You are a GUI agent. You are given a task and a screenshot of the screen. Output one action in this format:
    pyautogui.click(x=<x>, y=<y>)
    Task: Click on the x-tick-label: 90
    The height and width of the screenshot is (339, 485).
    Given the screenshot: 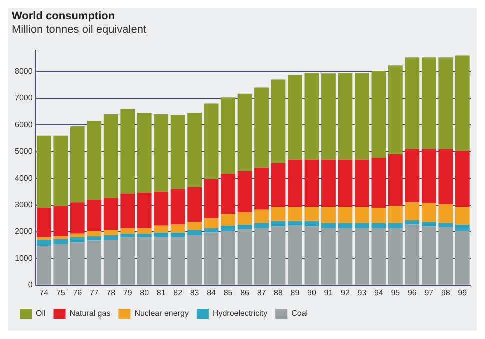 What is the action you would take?
    pyautogui.click(x=312, y=293)
    